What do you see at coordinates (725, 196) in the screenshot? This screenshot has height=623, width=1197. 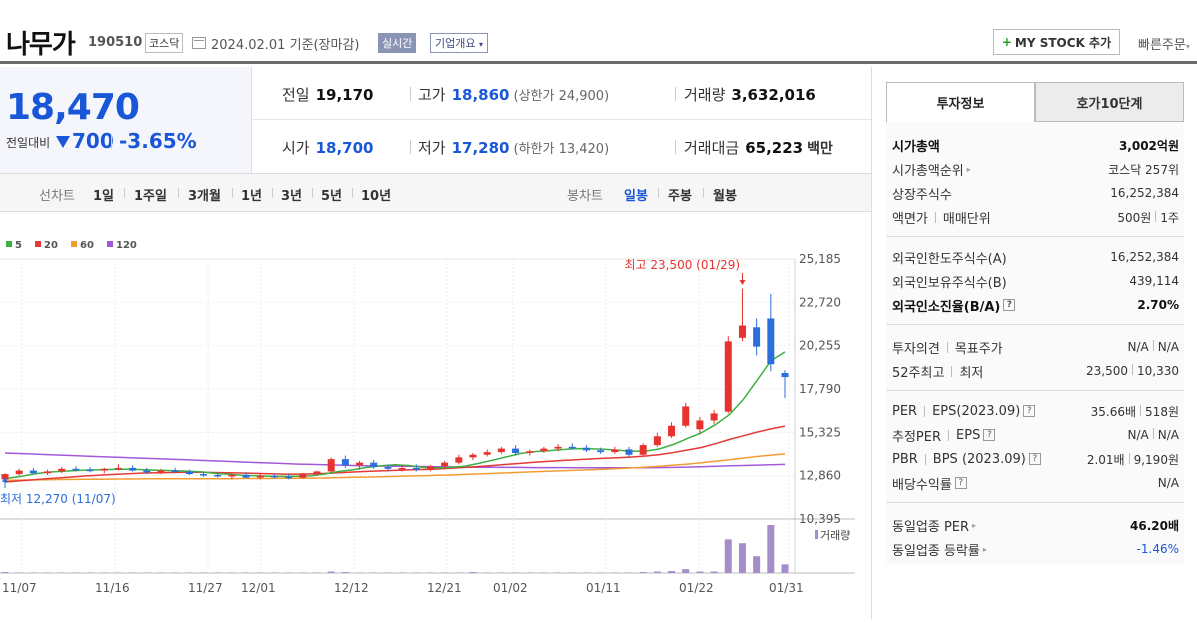 I see `tab-monthly: 월봉` at bounding box center [725, 196].